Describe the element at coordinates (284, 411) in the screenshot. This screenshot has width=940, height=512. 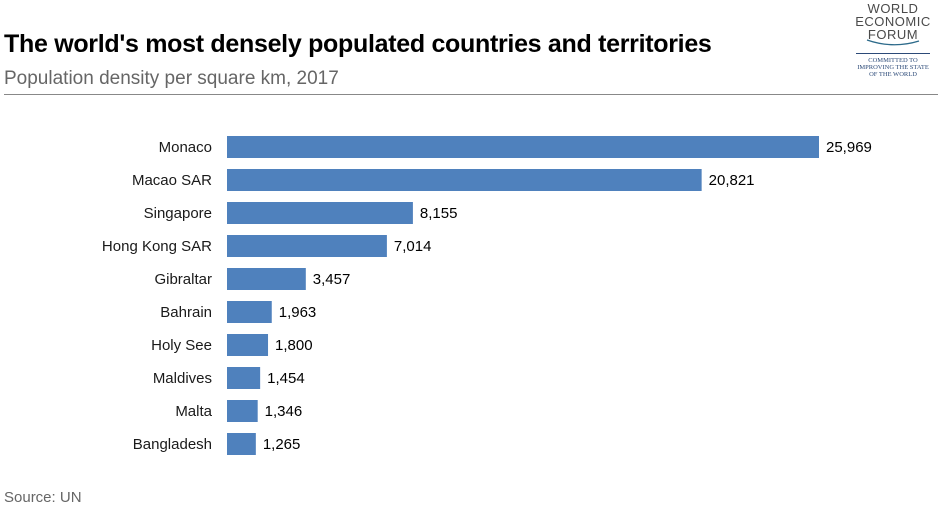
I see `value-label: 1,346` at that location.